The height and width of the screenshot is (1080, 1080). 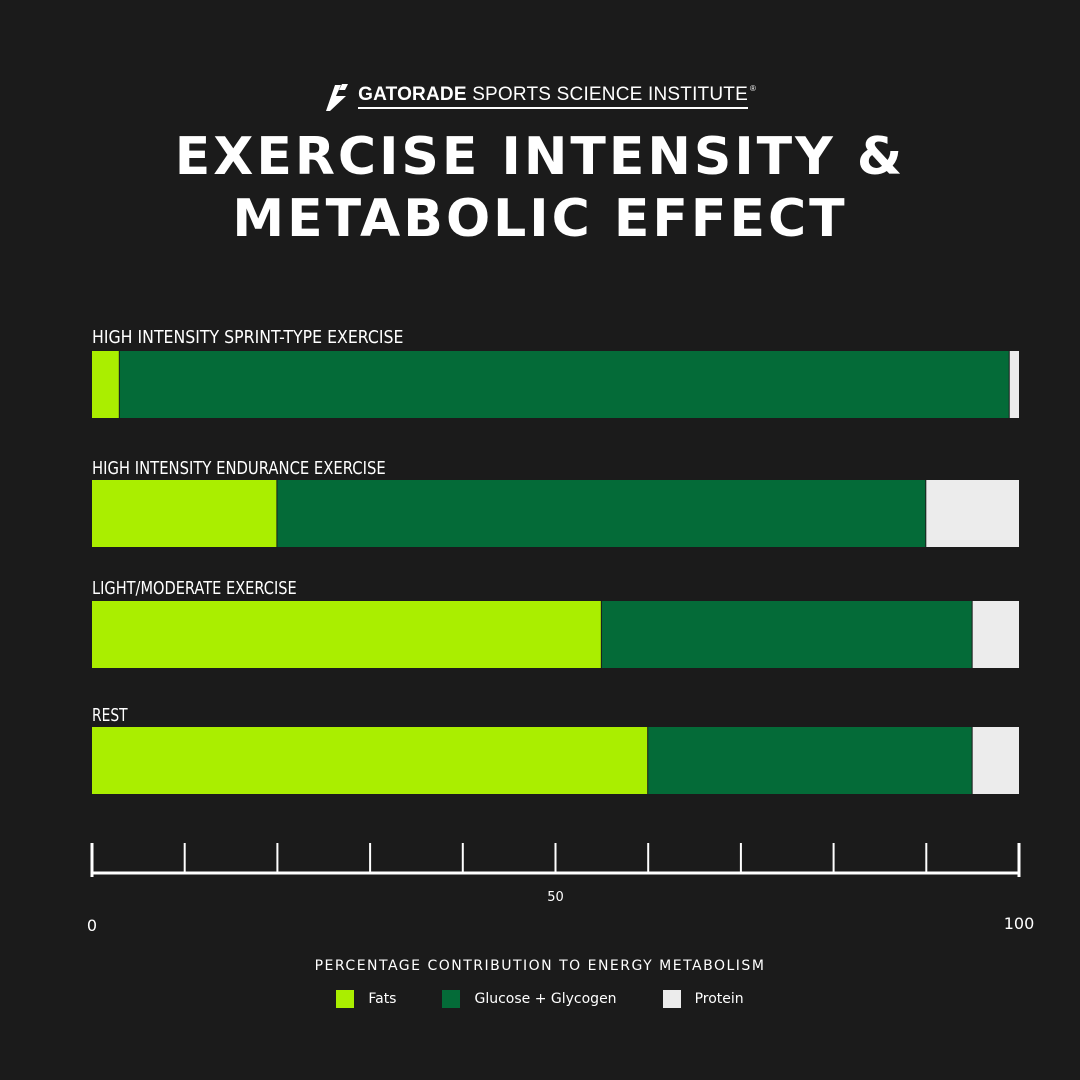 I want to click on legend-item: Protein, so click(x=703, y=999).